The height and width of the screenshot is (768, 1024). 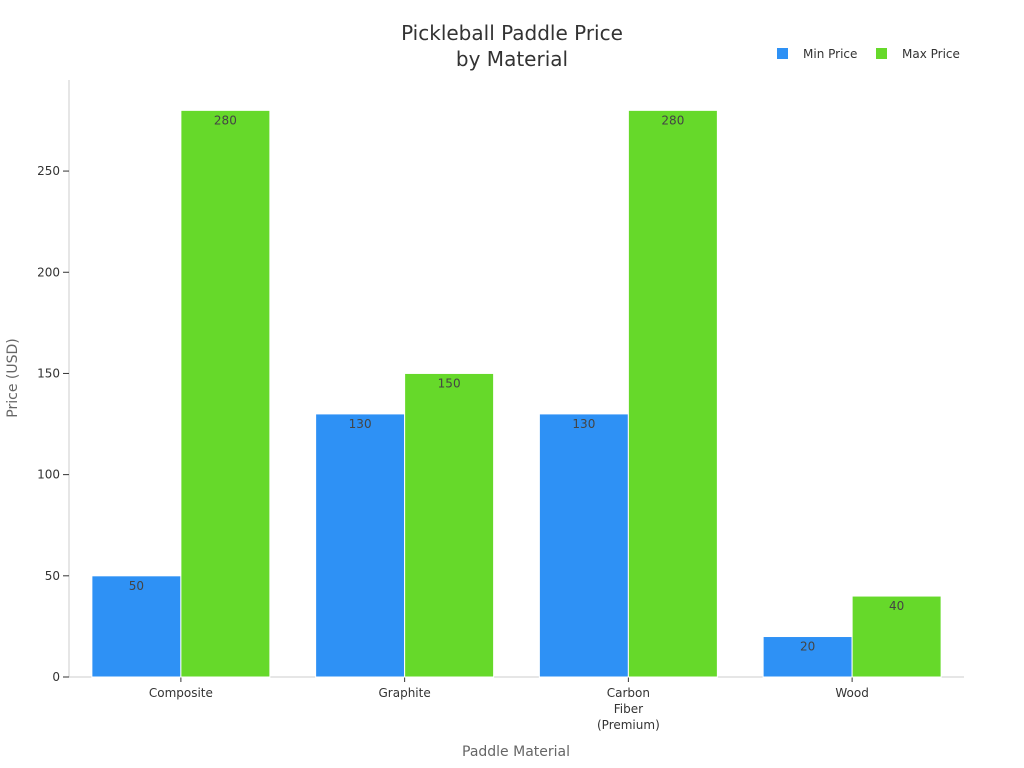 What do you see at coordinates (931, 54) in the screenshot?
I see `legend-label: Max Price` at bounding box center [931, 54].